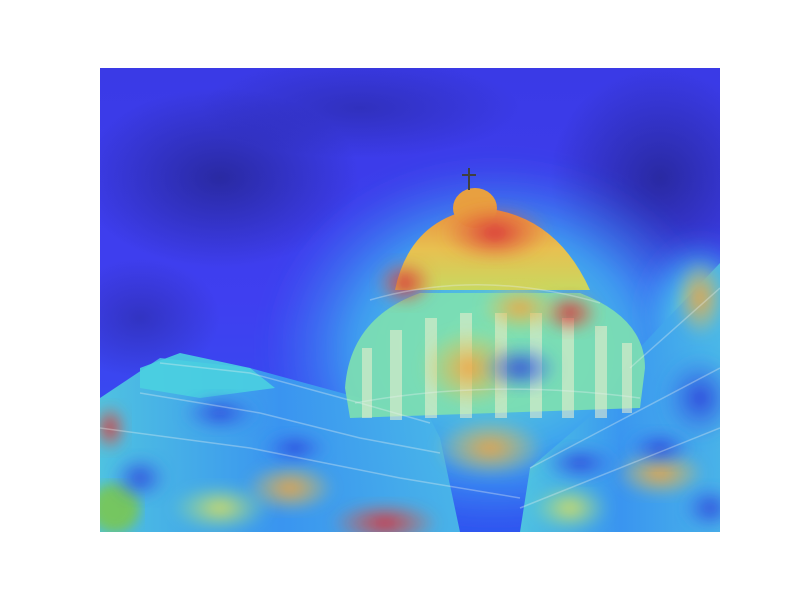 Image resolution: width=800 pixels, height=600 pixels. Describe the element at coordinates (207, 375) in the screenshot. I see `left-cornice` at that location.